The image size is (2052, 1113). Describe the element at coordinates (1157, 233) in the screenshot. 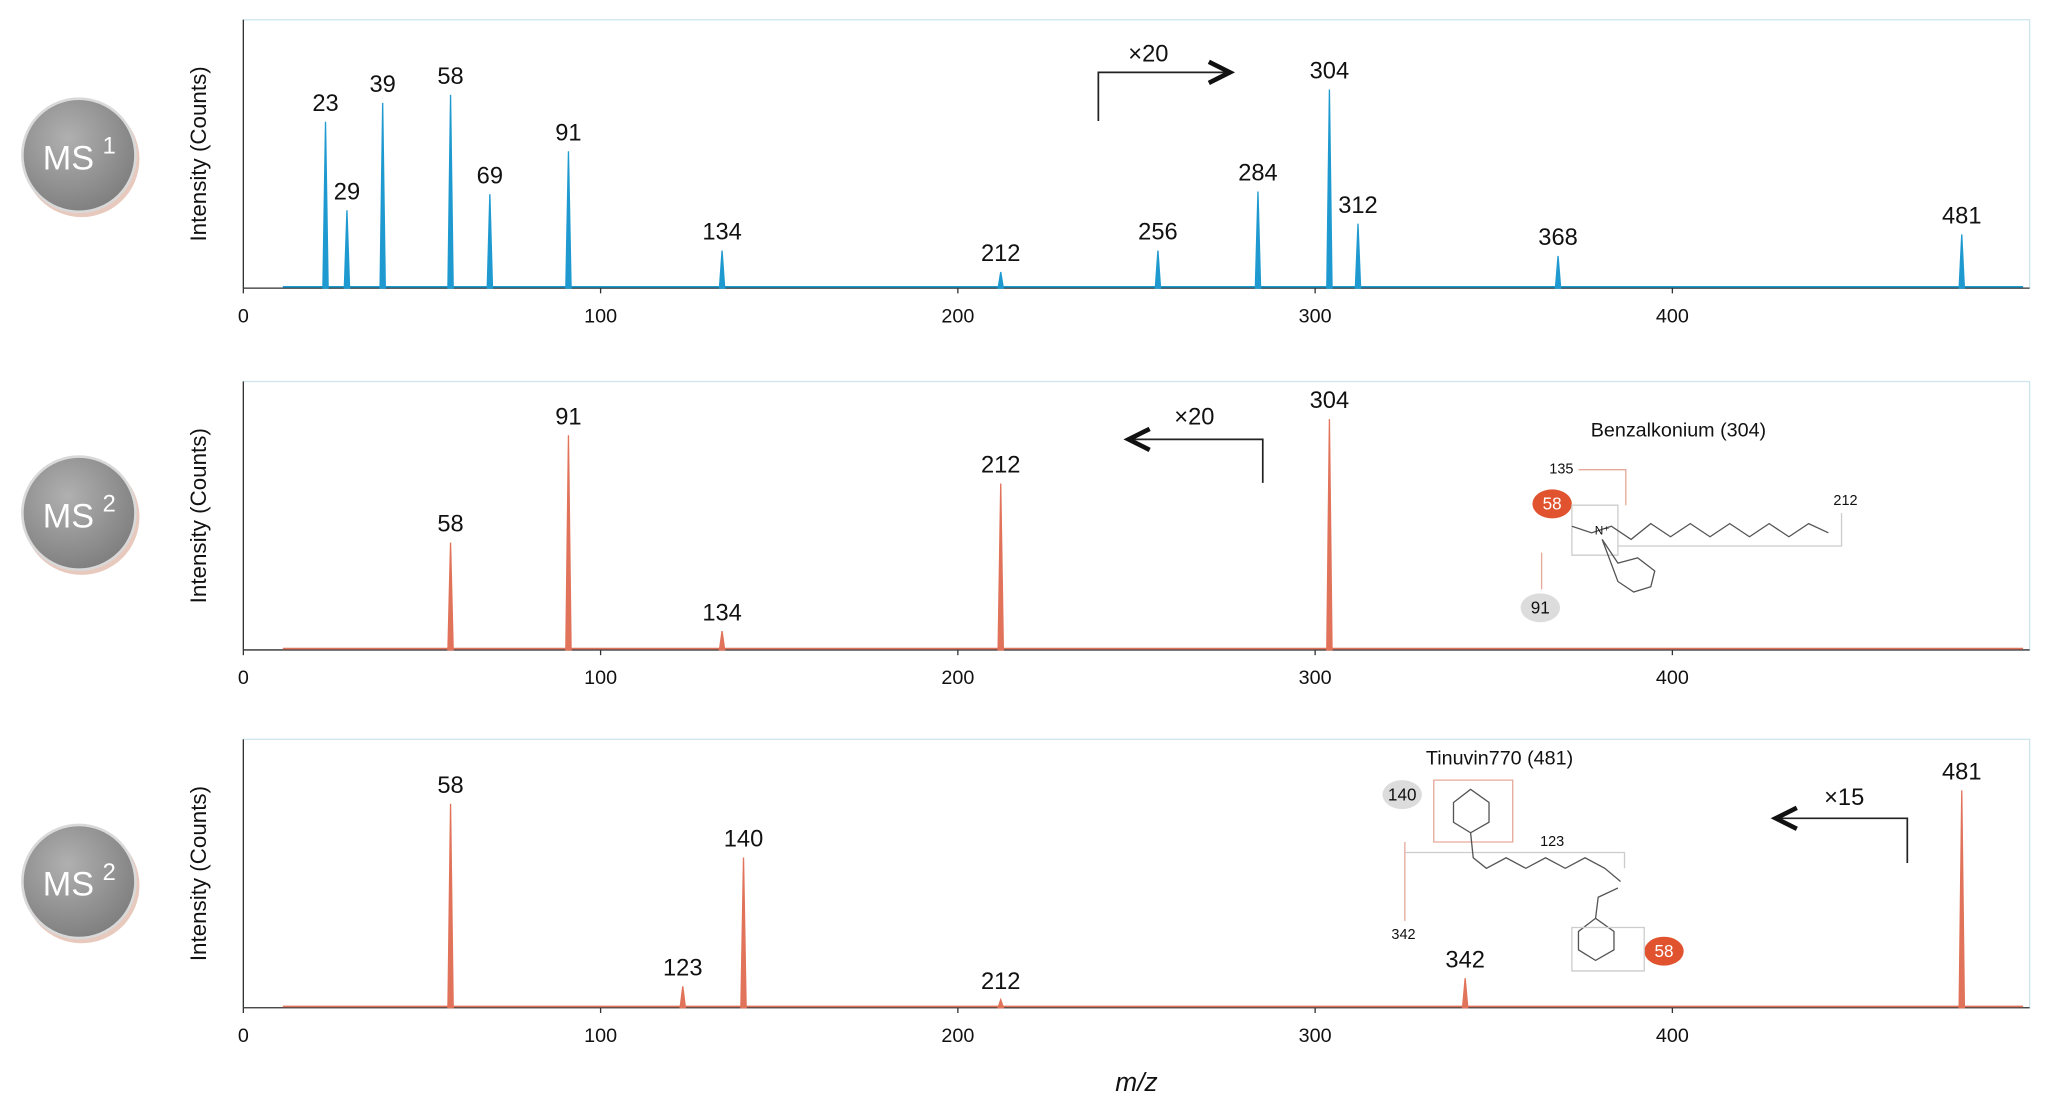

I see `peak-label: 256` at that location.